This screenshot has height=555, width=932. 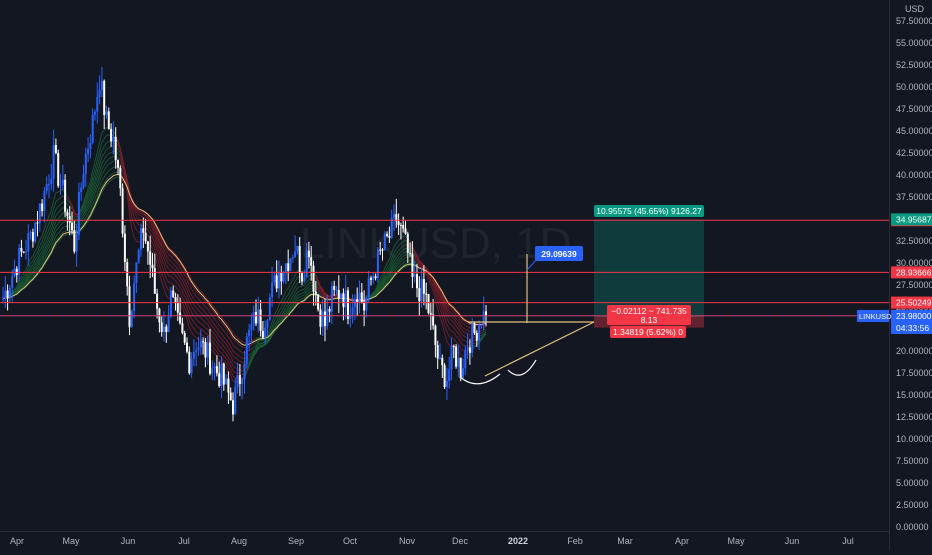 I want to click on time-tick-label: Feb, so click(x=575, y=541).